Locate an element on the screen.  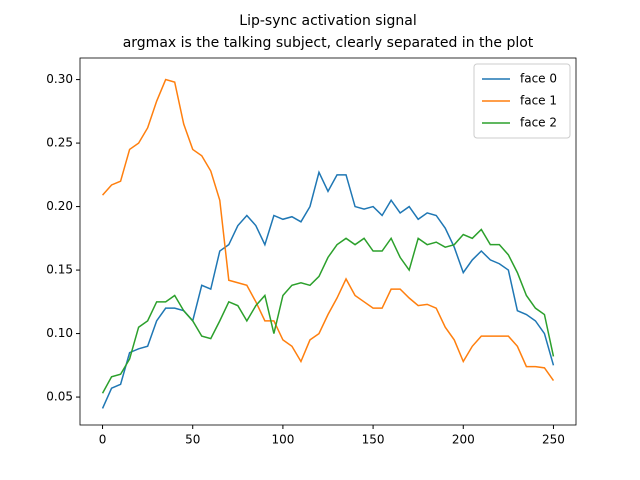
x-tick-label: 0 is located at coordinates (103, 440).